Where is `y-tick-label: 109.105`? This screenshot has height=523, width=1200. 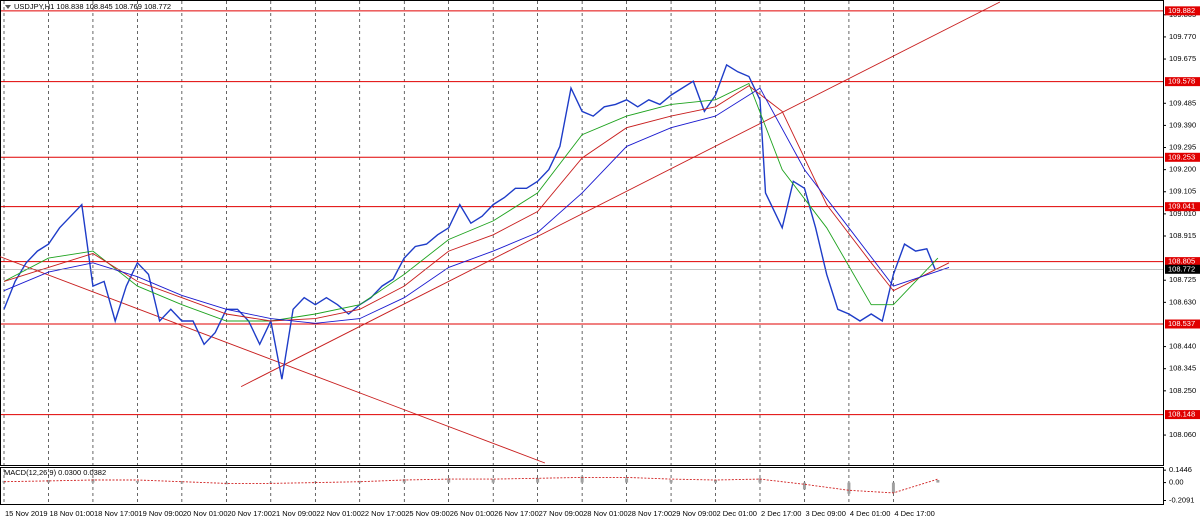
y-tick-label: 109.105 is located at coordinates (1182, 191).